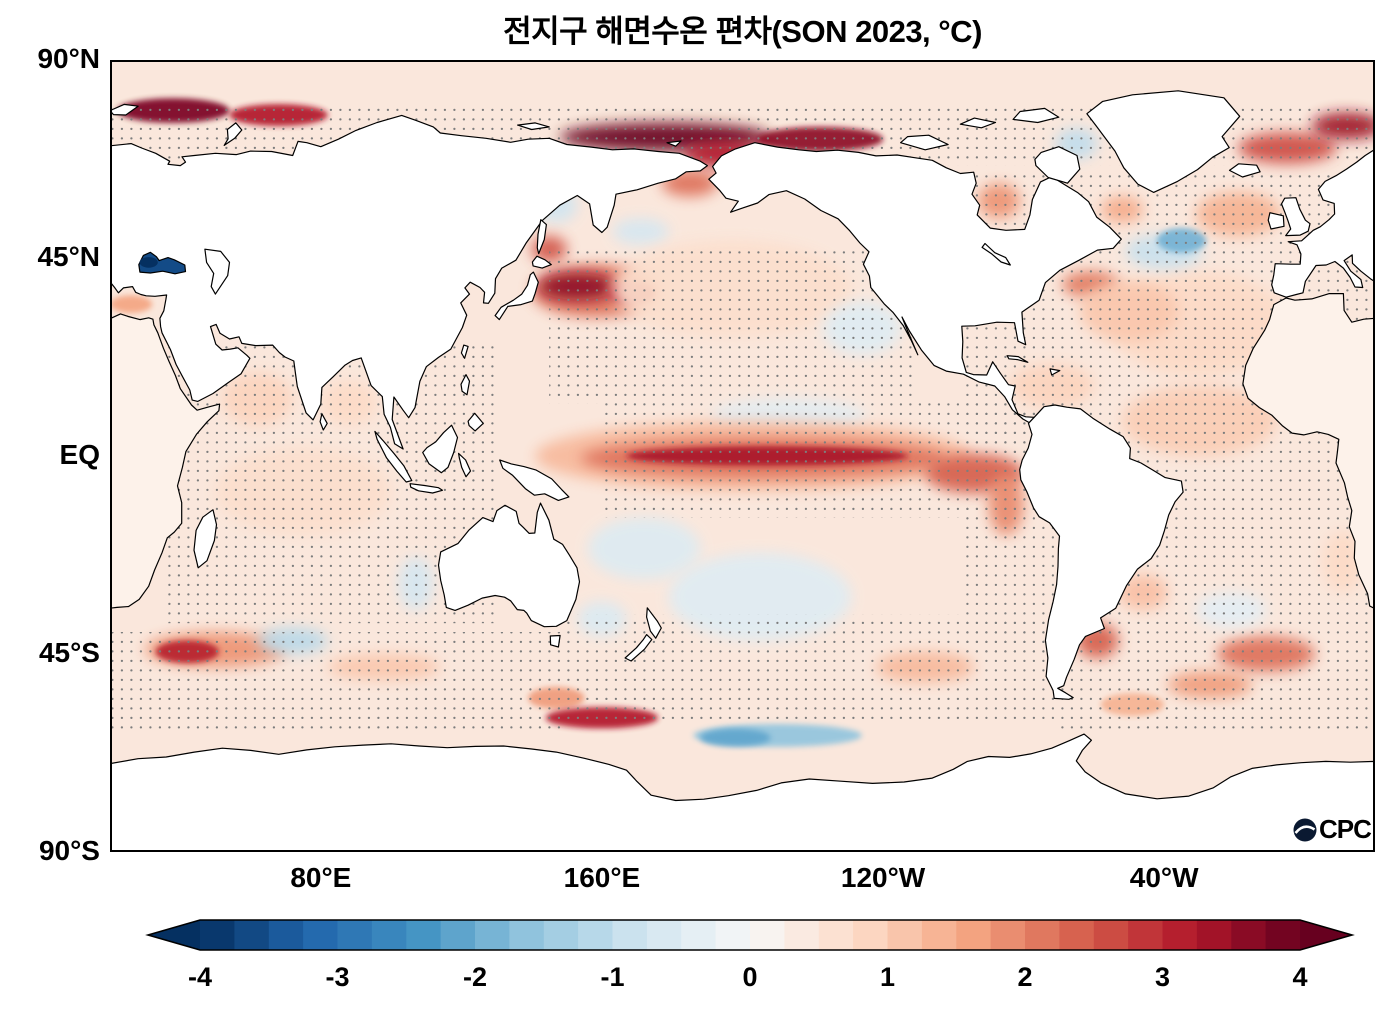 The image size is (1400, 1009). I want to click on land-sumatra, so click(393, 456).